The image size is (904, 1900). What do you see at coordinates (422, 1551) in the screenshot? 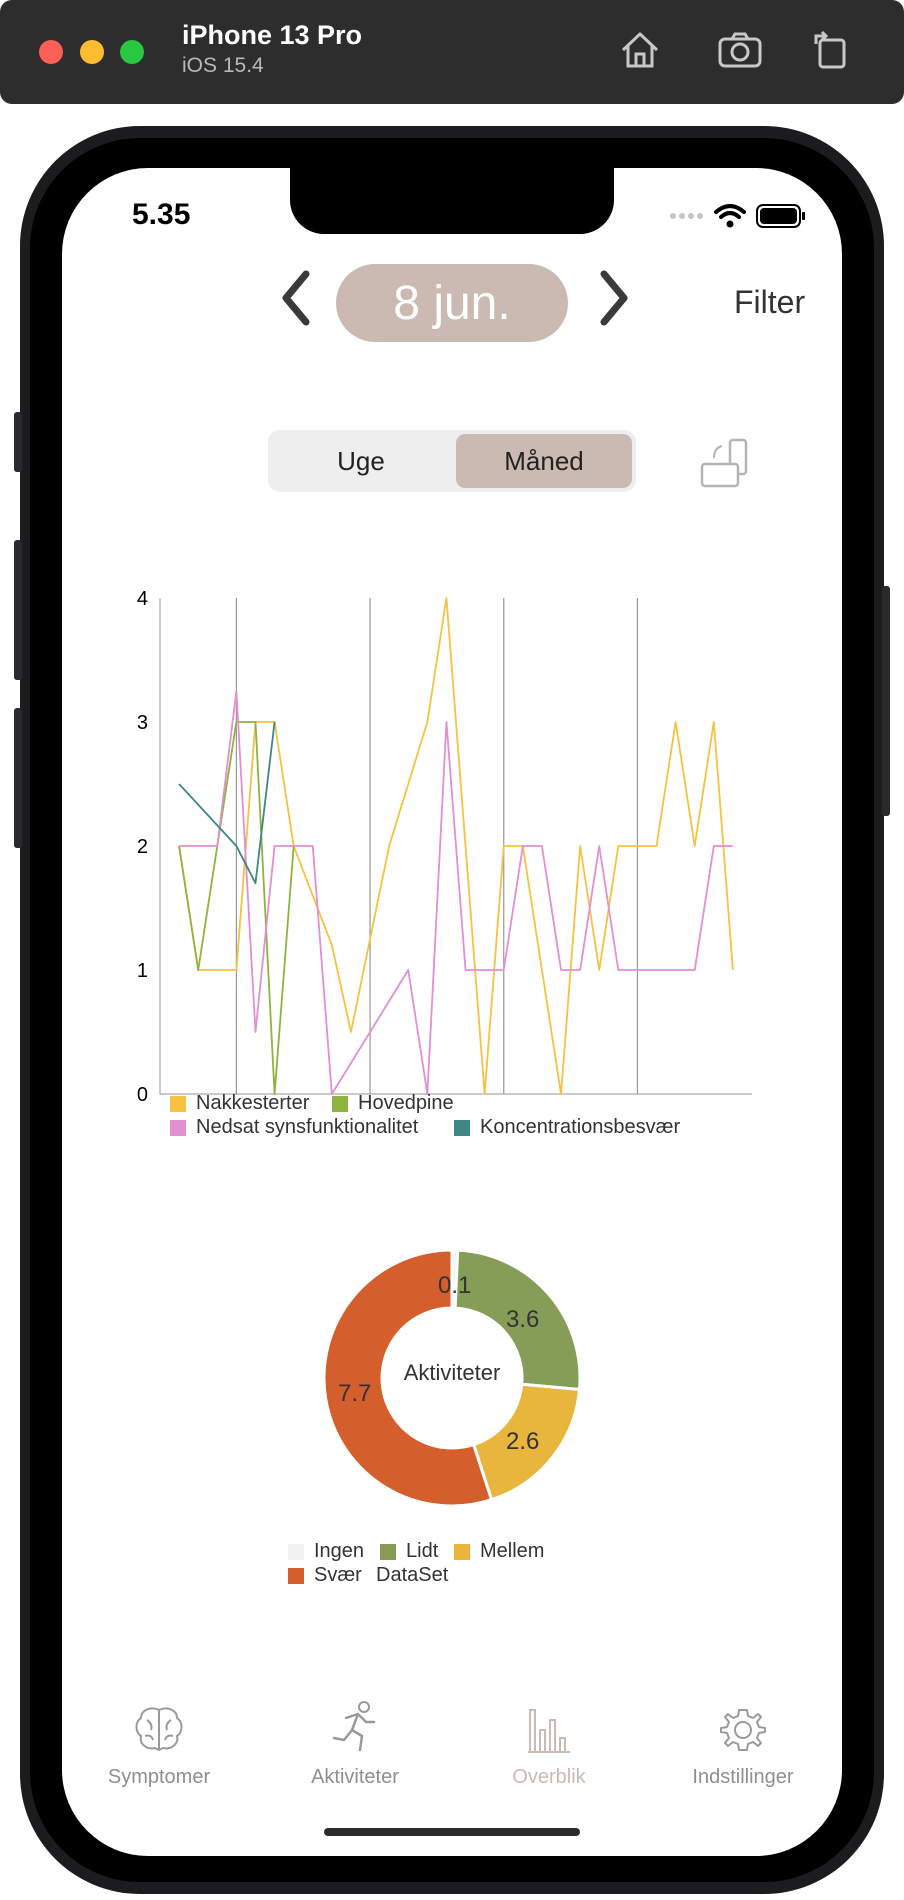
I see `legend-label: Lidt` at bounding box center [422, 1551].